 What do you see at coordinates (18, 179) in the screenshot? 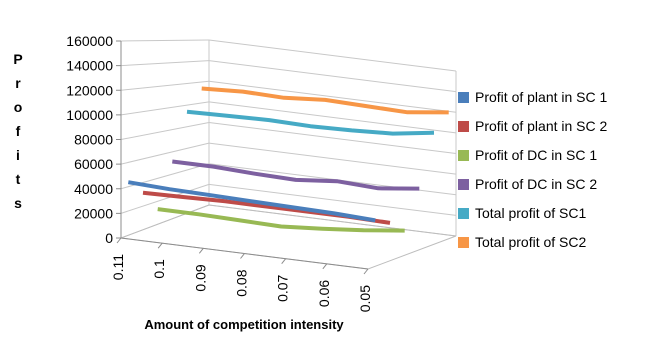
I see `y-axis-title-char: t` at bounding box center [18, 179].